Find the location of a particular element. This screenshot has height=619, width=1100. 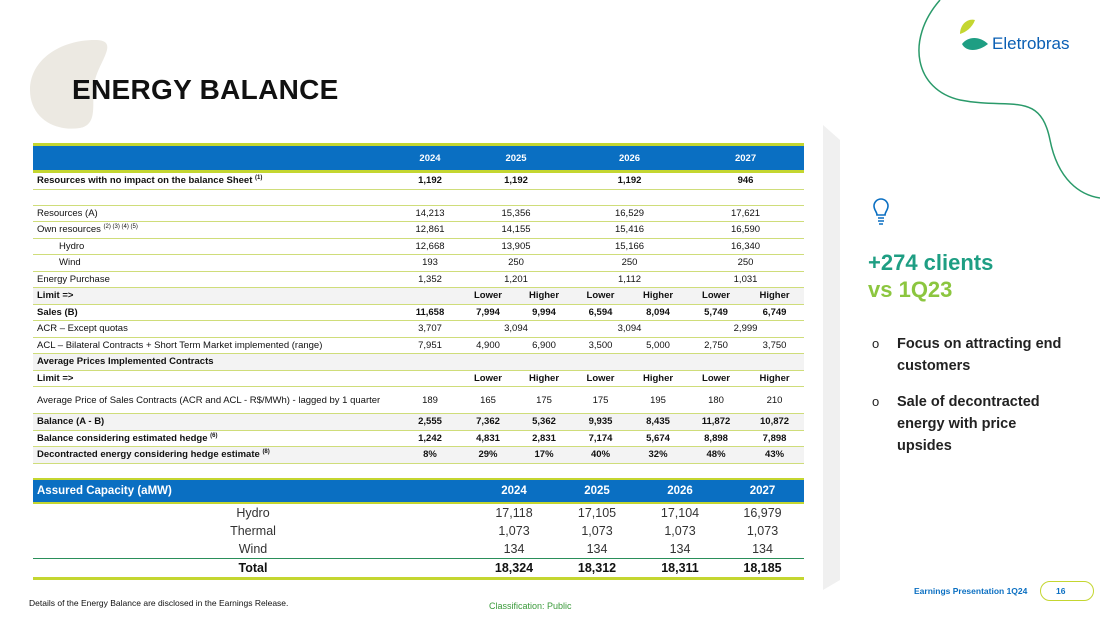

cell: 180 is located at coordinates (716, 400).